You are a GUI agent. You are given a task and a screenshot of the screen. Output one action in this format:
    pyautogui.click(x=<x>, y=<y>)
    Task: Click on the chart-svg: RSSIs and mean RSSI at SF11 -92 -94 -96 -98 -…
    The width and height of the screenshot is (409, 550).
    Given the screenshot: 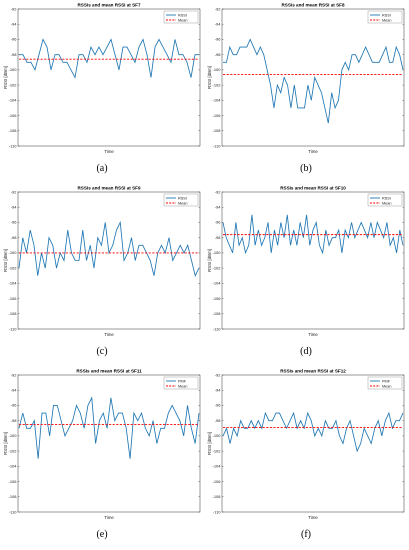 What is the action you would take?
    pyautogui.click(x=102, y=444)
    